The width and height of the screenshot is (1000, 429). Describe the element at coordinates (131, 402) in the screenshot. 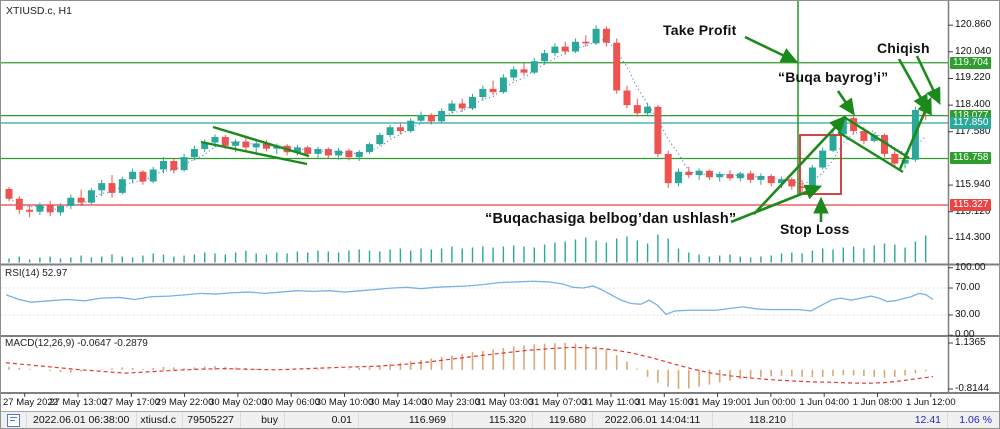

I see `time-axis-label: 27 May 17:00` at that location.